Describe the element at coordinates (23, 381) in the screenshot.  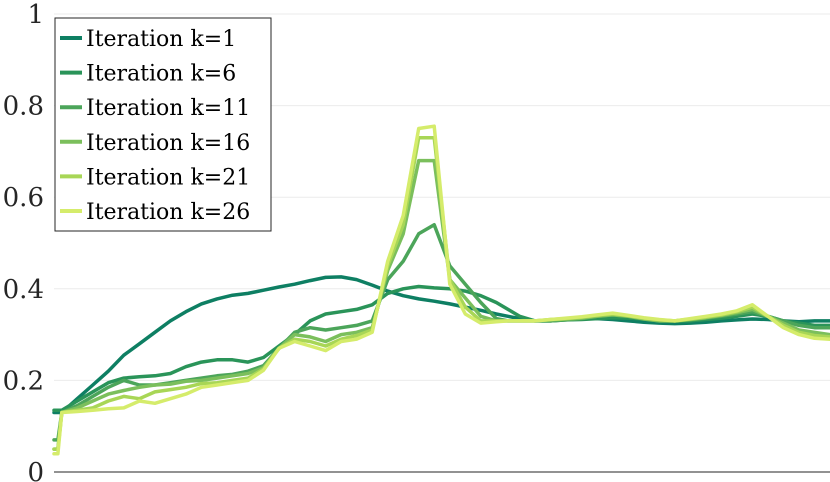
I see `y-tick-label: 0.2` at that location.